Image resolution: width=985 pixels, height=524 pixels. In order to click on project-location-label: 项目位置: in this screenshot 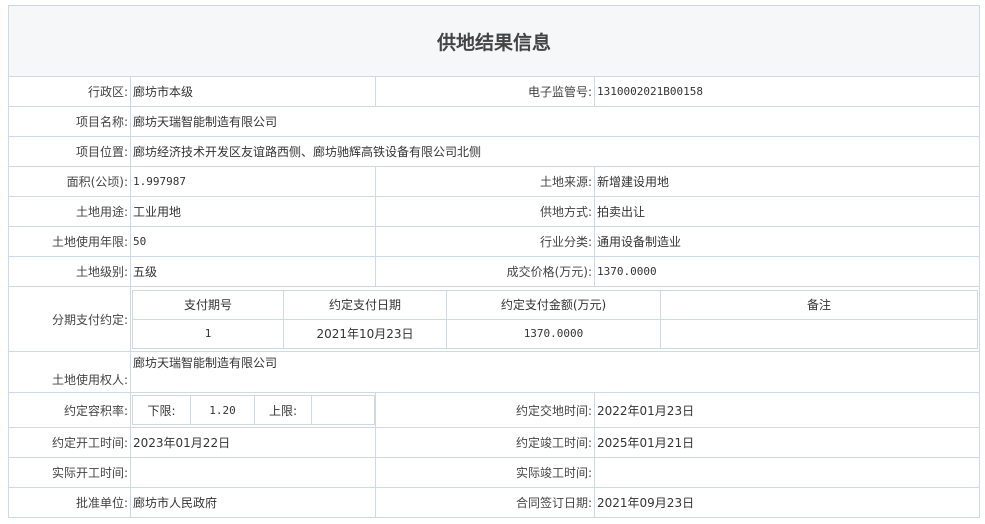, I will do `click(69, 151)`.